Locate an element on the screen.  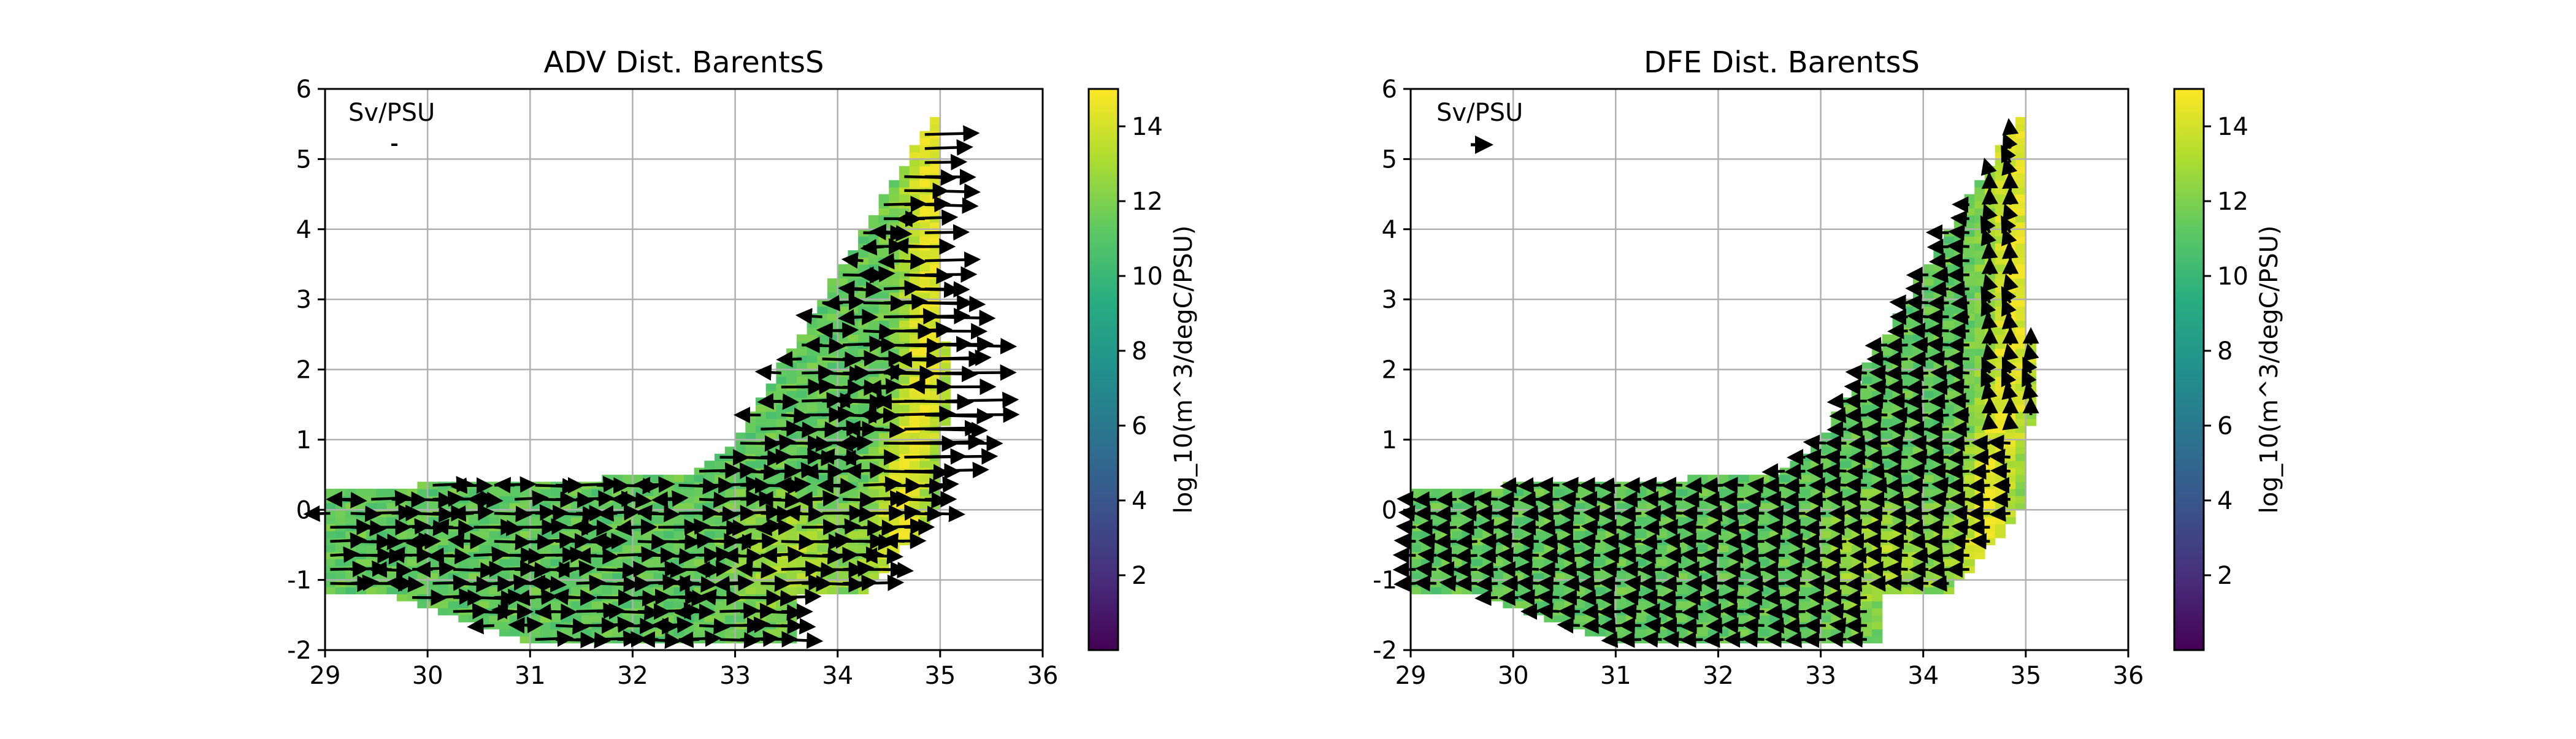
colorbar-tick-label: 2 is located at coordinates (2225, 576).